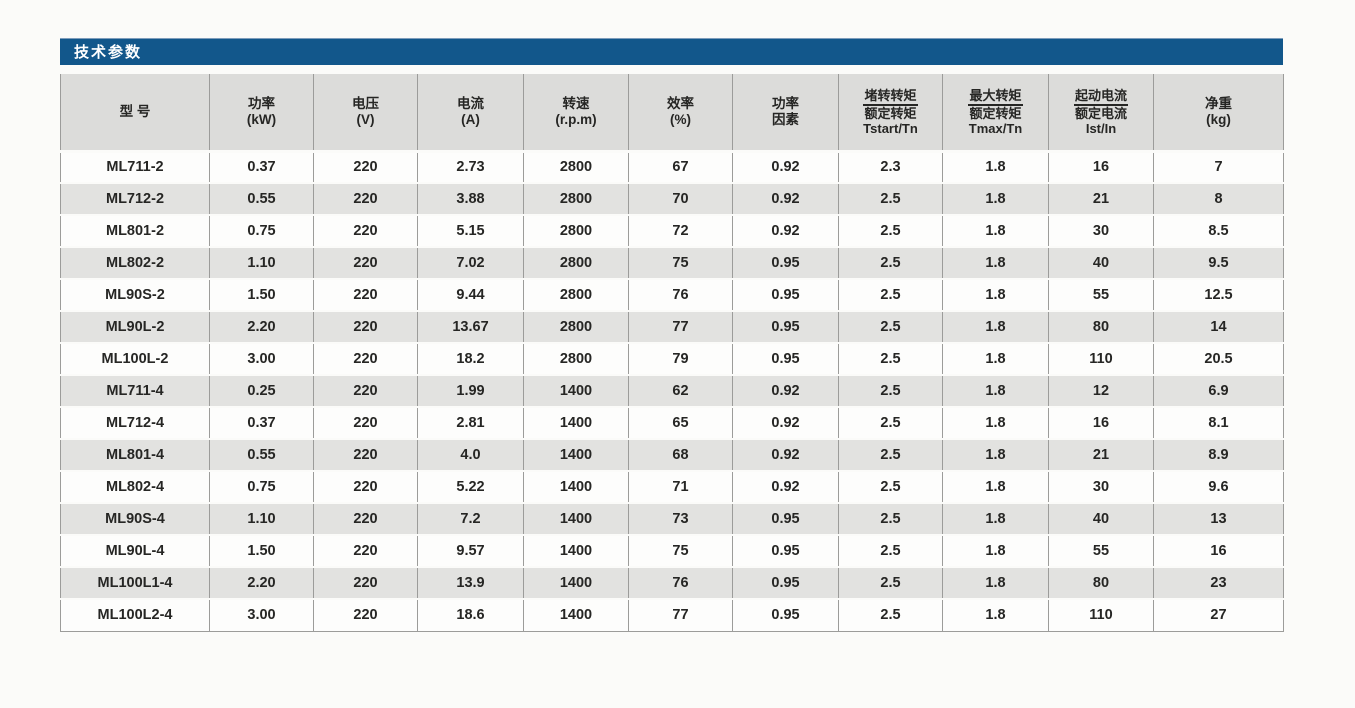  Describe the element at coordinates (470, 113) in the screenshot. I see `column-header: 电流 (A)` at that location.